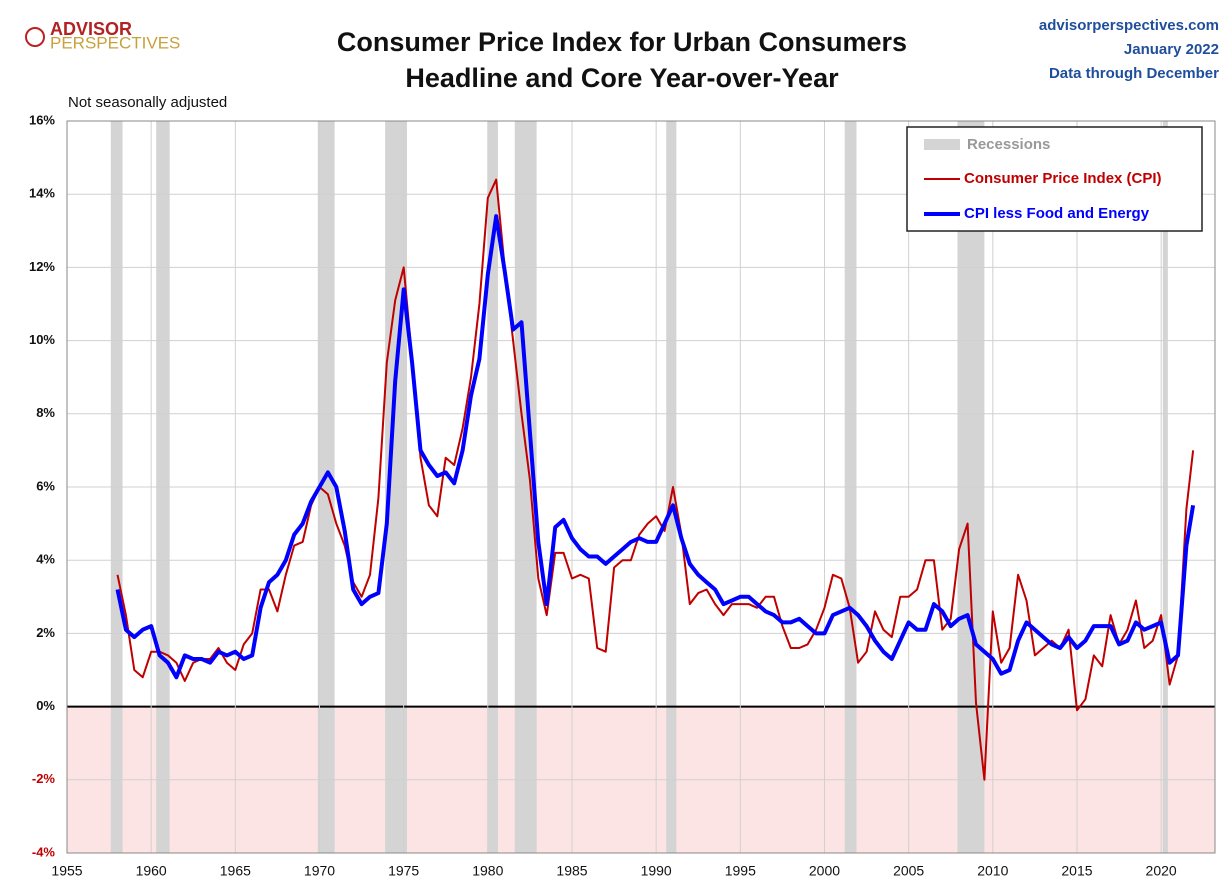 This screenshot has height=894, width=1221. Describe the element at coordinates (45, 485) in the screenshot. I see `y-tick-label: 6%` at that location.